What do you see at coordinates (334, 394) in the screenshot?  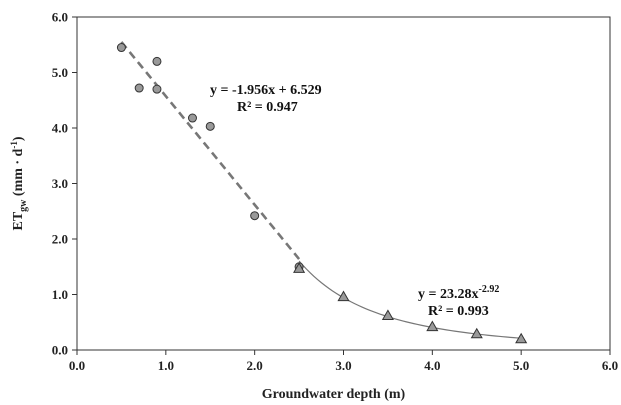 I see `x-axis-title: Groundwater depth (m)` at bounding box center [334, 394].